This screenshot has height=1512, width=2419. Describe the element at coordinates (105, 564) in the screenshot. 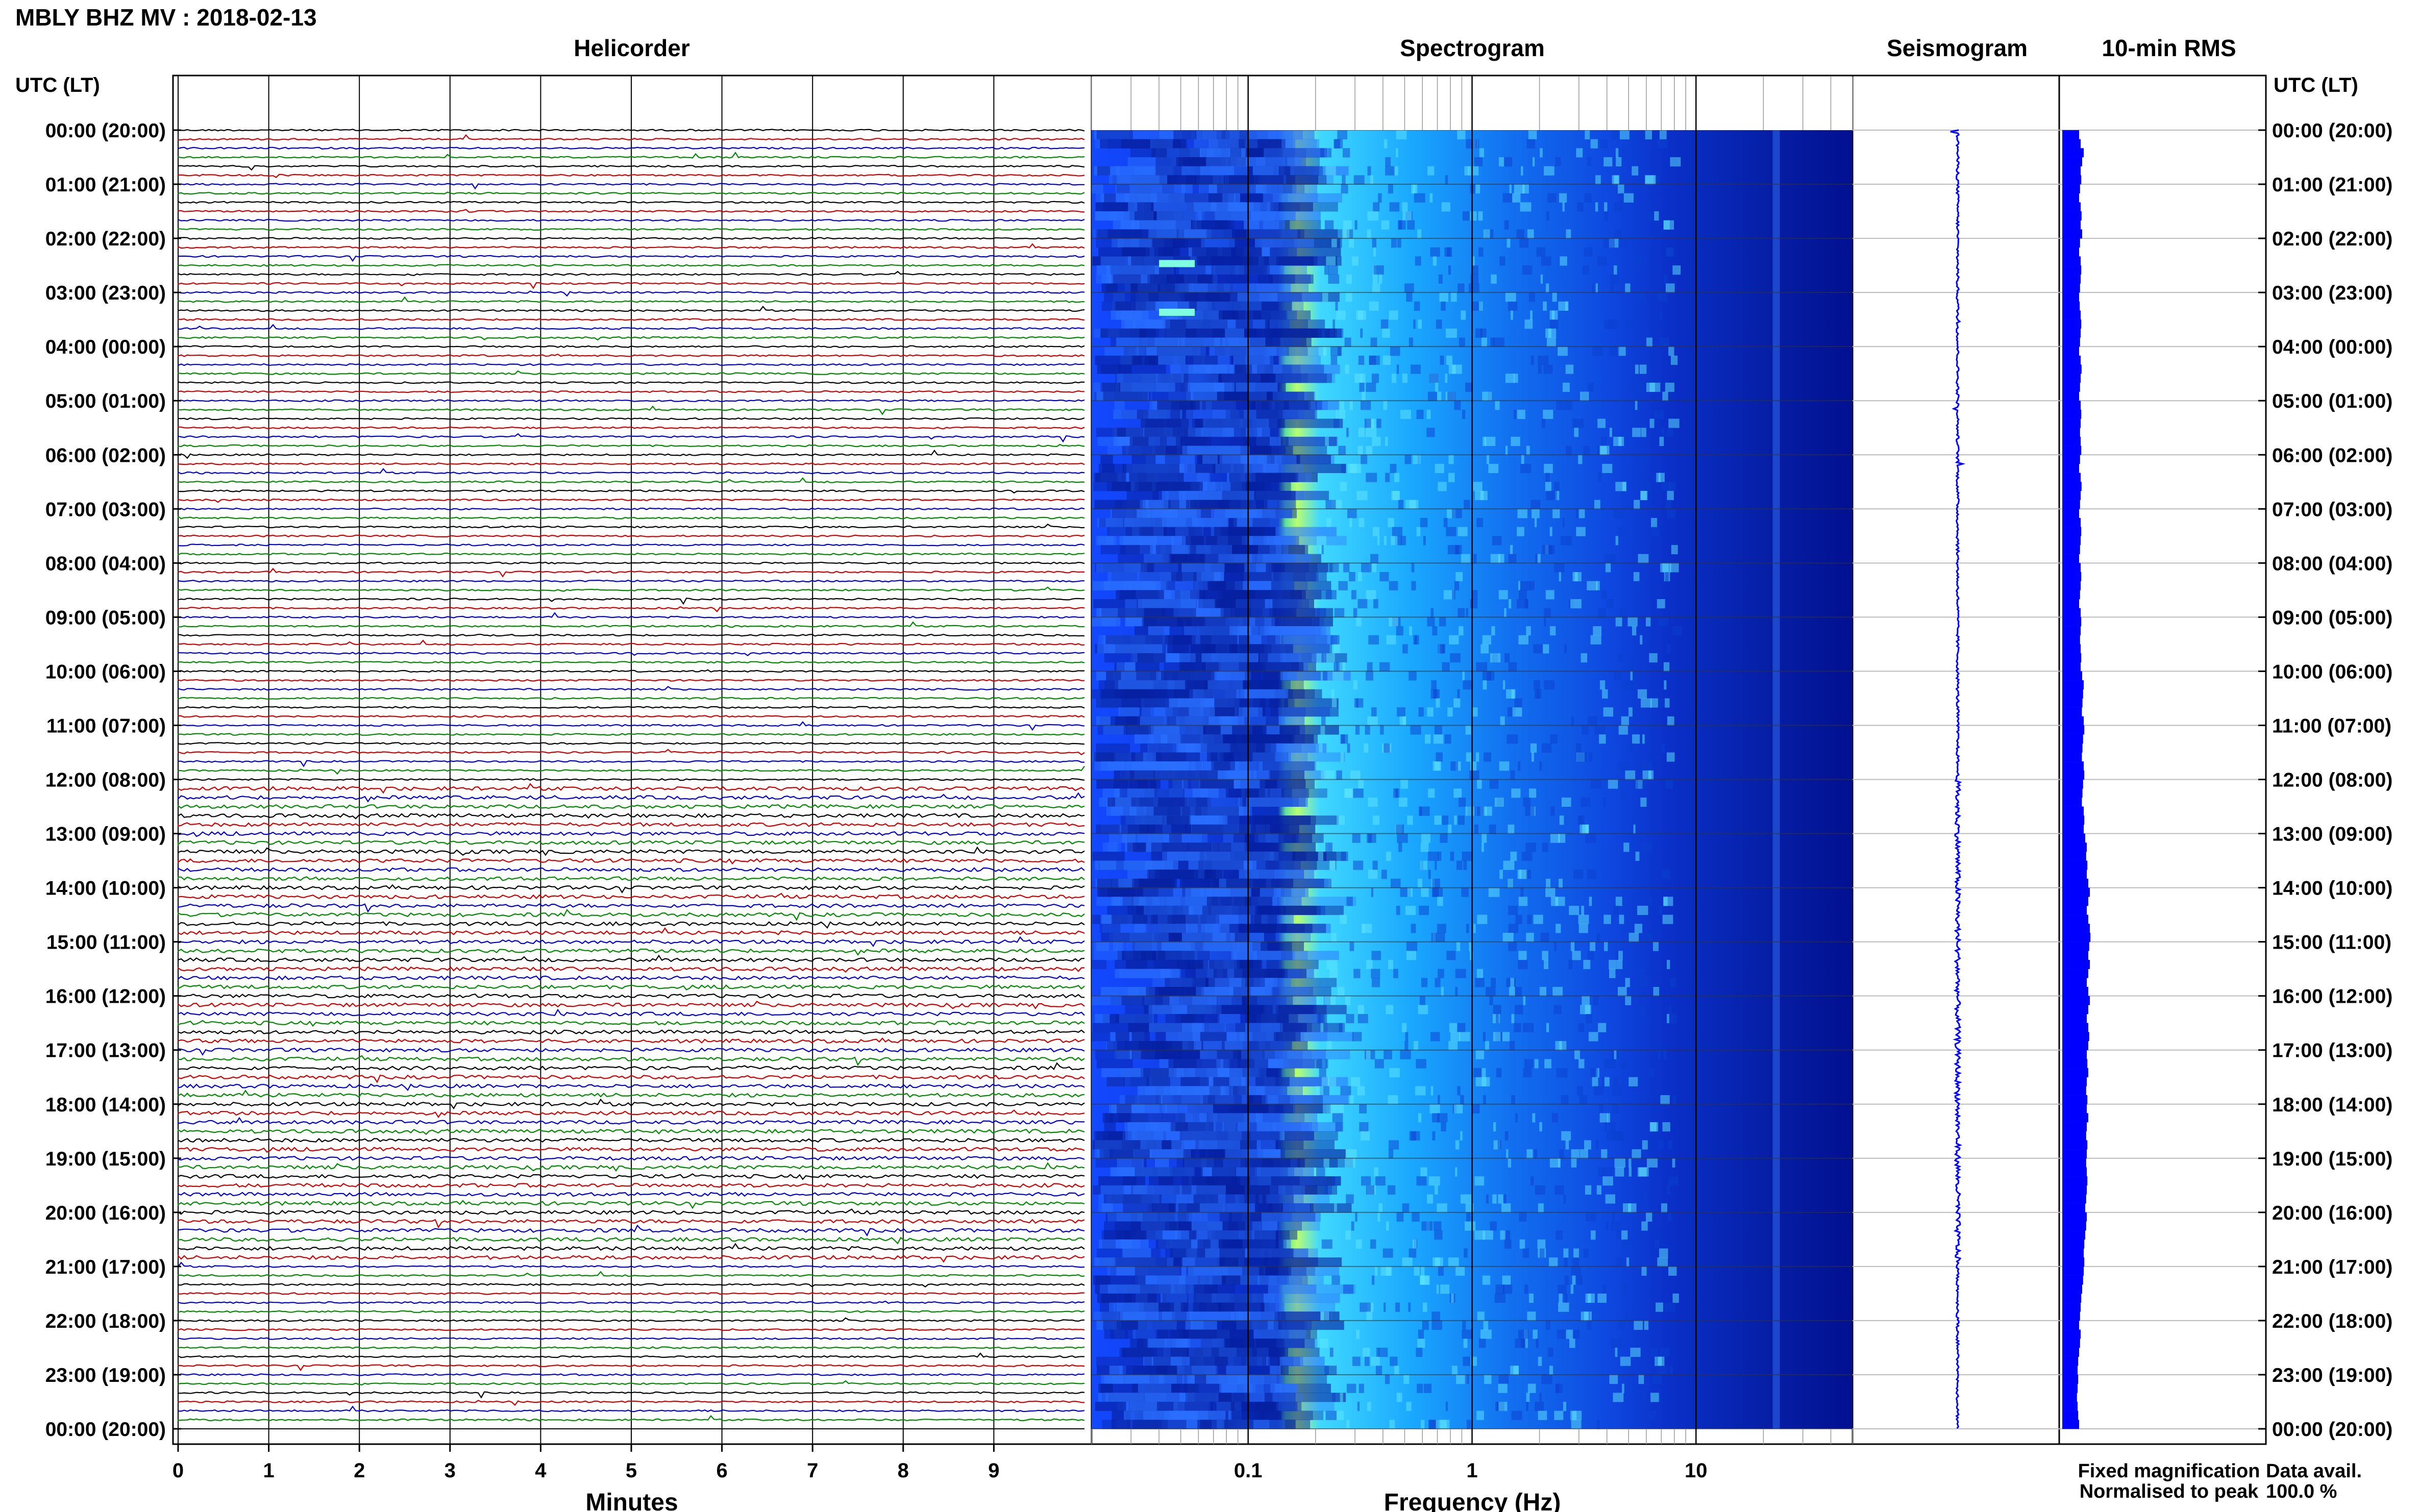

I see `left-time-label: 08:00 (04:00)` at that location.